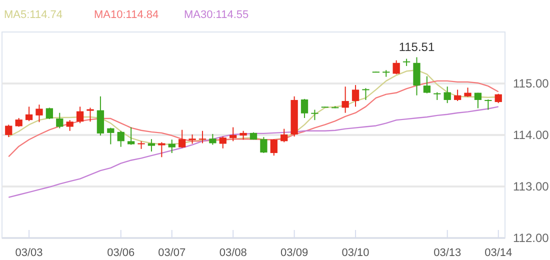  What do you see at coordinates (531, 83) in the screenshot?
I see `y-tick-label: 115.00` at bounding box center [531, 83].